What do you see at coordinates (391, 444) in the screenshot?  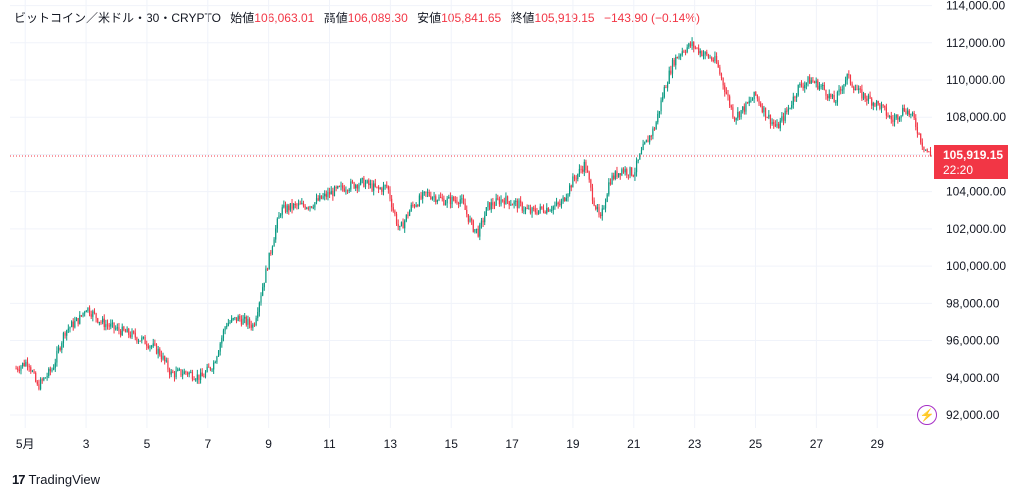 I see `time-tick-label: 13` at bounding box center [391, 444].